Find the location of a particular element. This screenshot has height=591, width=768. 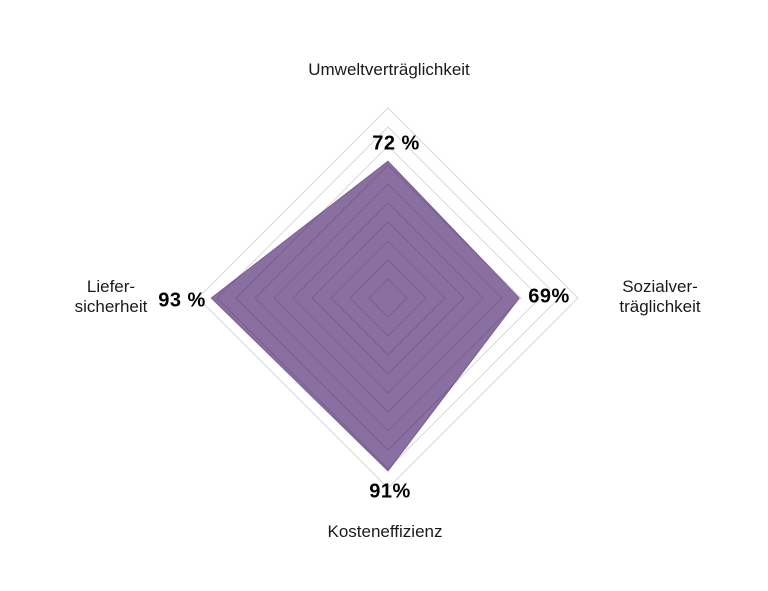

axis-label-line: Sozialver- is located at coordinates (660, 286).